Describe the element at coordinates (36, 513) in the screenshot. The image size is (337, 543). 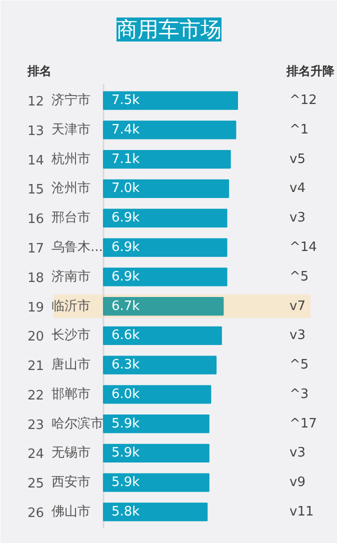
I see `text: 26` at that location.